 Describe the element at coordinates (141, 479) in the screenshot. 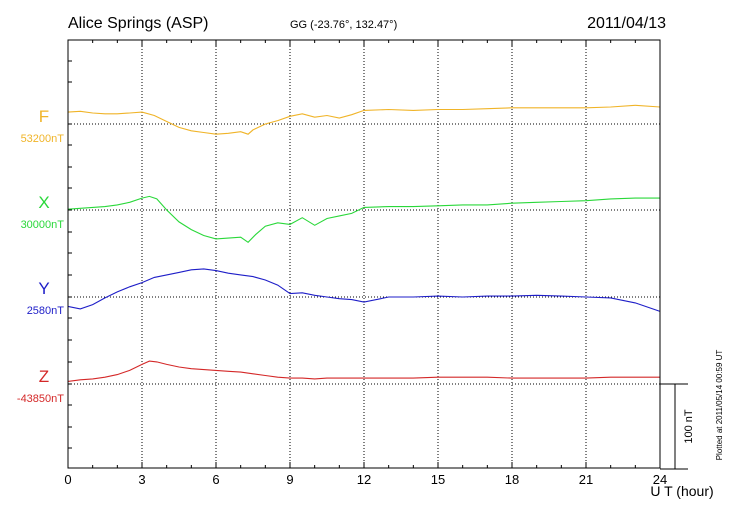

I see `x-tick-label: 3` at that location.